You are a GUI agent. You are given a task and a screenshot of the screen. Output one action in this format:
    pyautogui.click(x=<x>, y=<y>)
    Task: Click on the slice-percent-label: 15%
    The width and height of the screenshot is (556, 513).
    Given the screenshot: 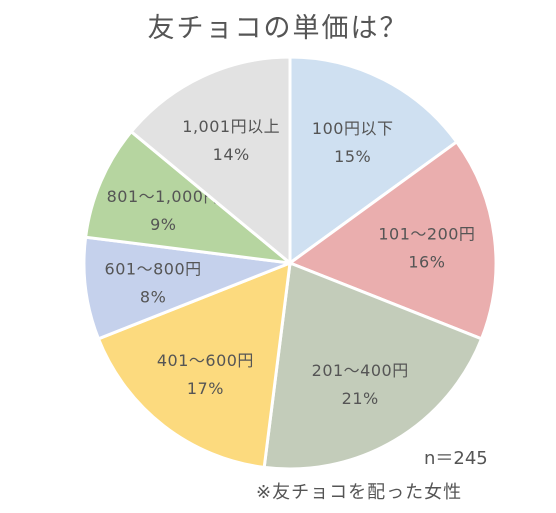 What is the action you would take?
    pyautogui.click(x=352, y=156)
    